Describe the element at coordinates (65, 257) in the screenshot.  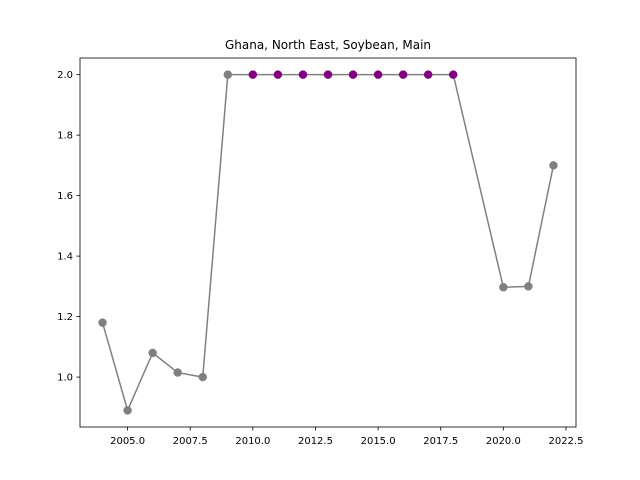
I see `y-tick-label: 1.4` at that location.